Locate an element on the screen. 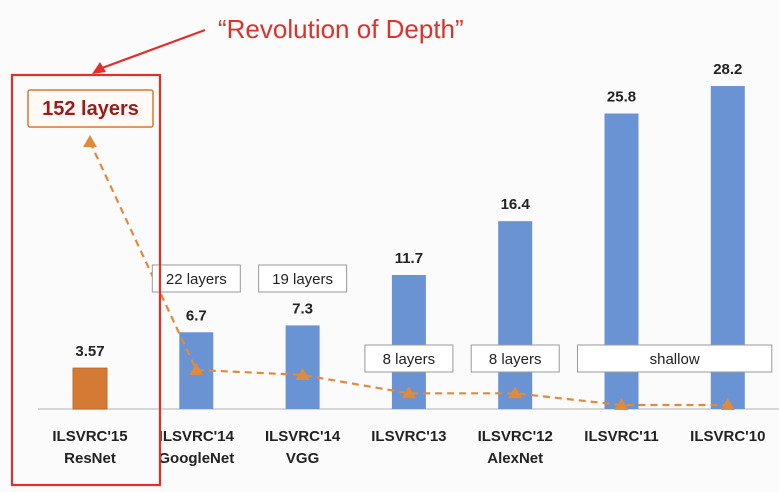  bar-value-label-5: 25.8 is located at coordinates (621, 97).